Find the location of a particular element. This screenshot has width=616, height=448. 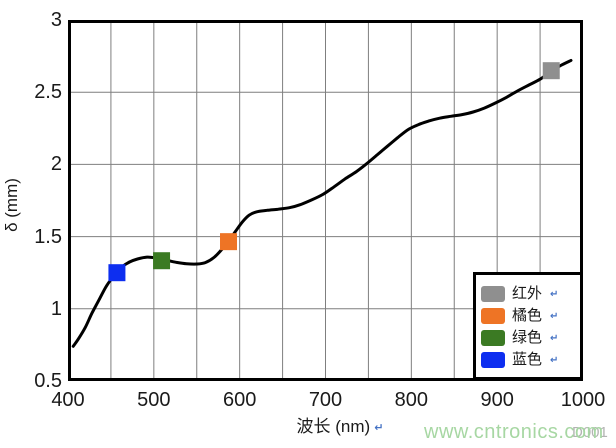

x-tick-label: 600 is located at coordinates (239, 400).